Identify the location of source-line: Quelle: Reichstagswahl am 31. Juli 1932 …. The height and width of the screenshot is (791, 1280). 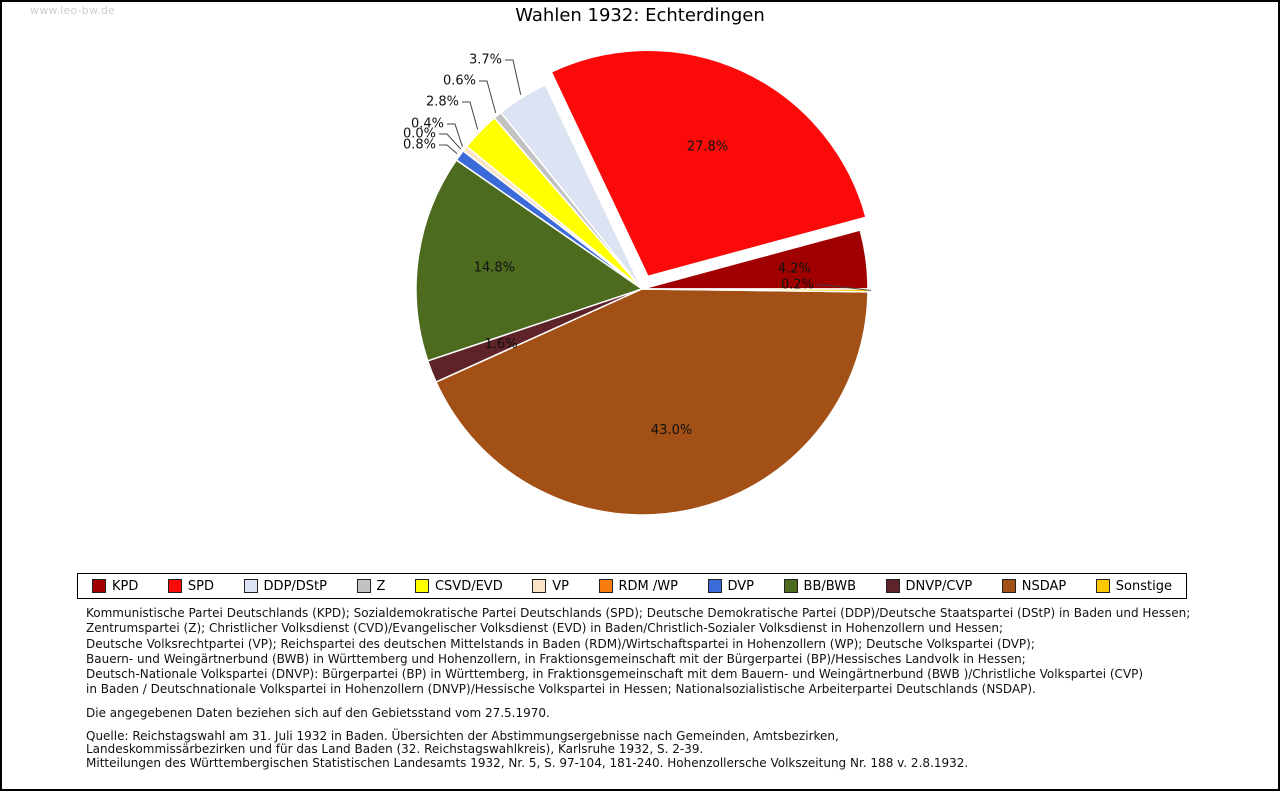
(462, 735).